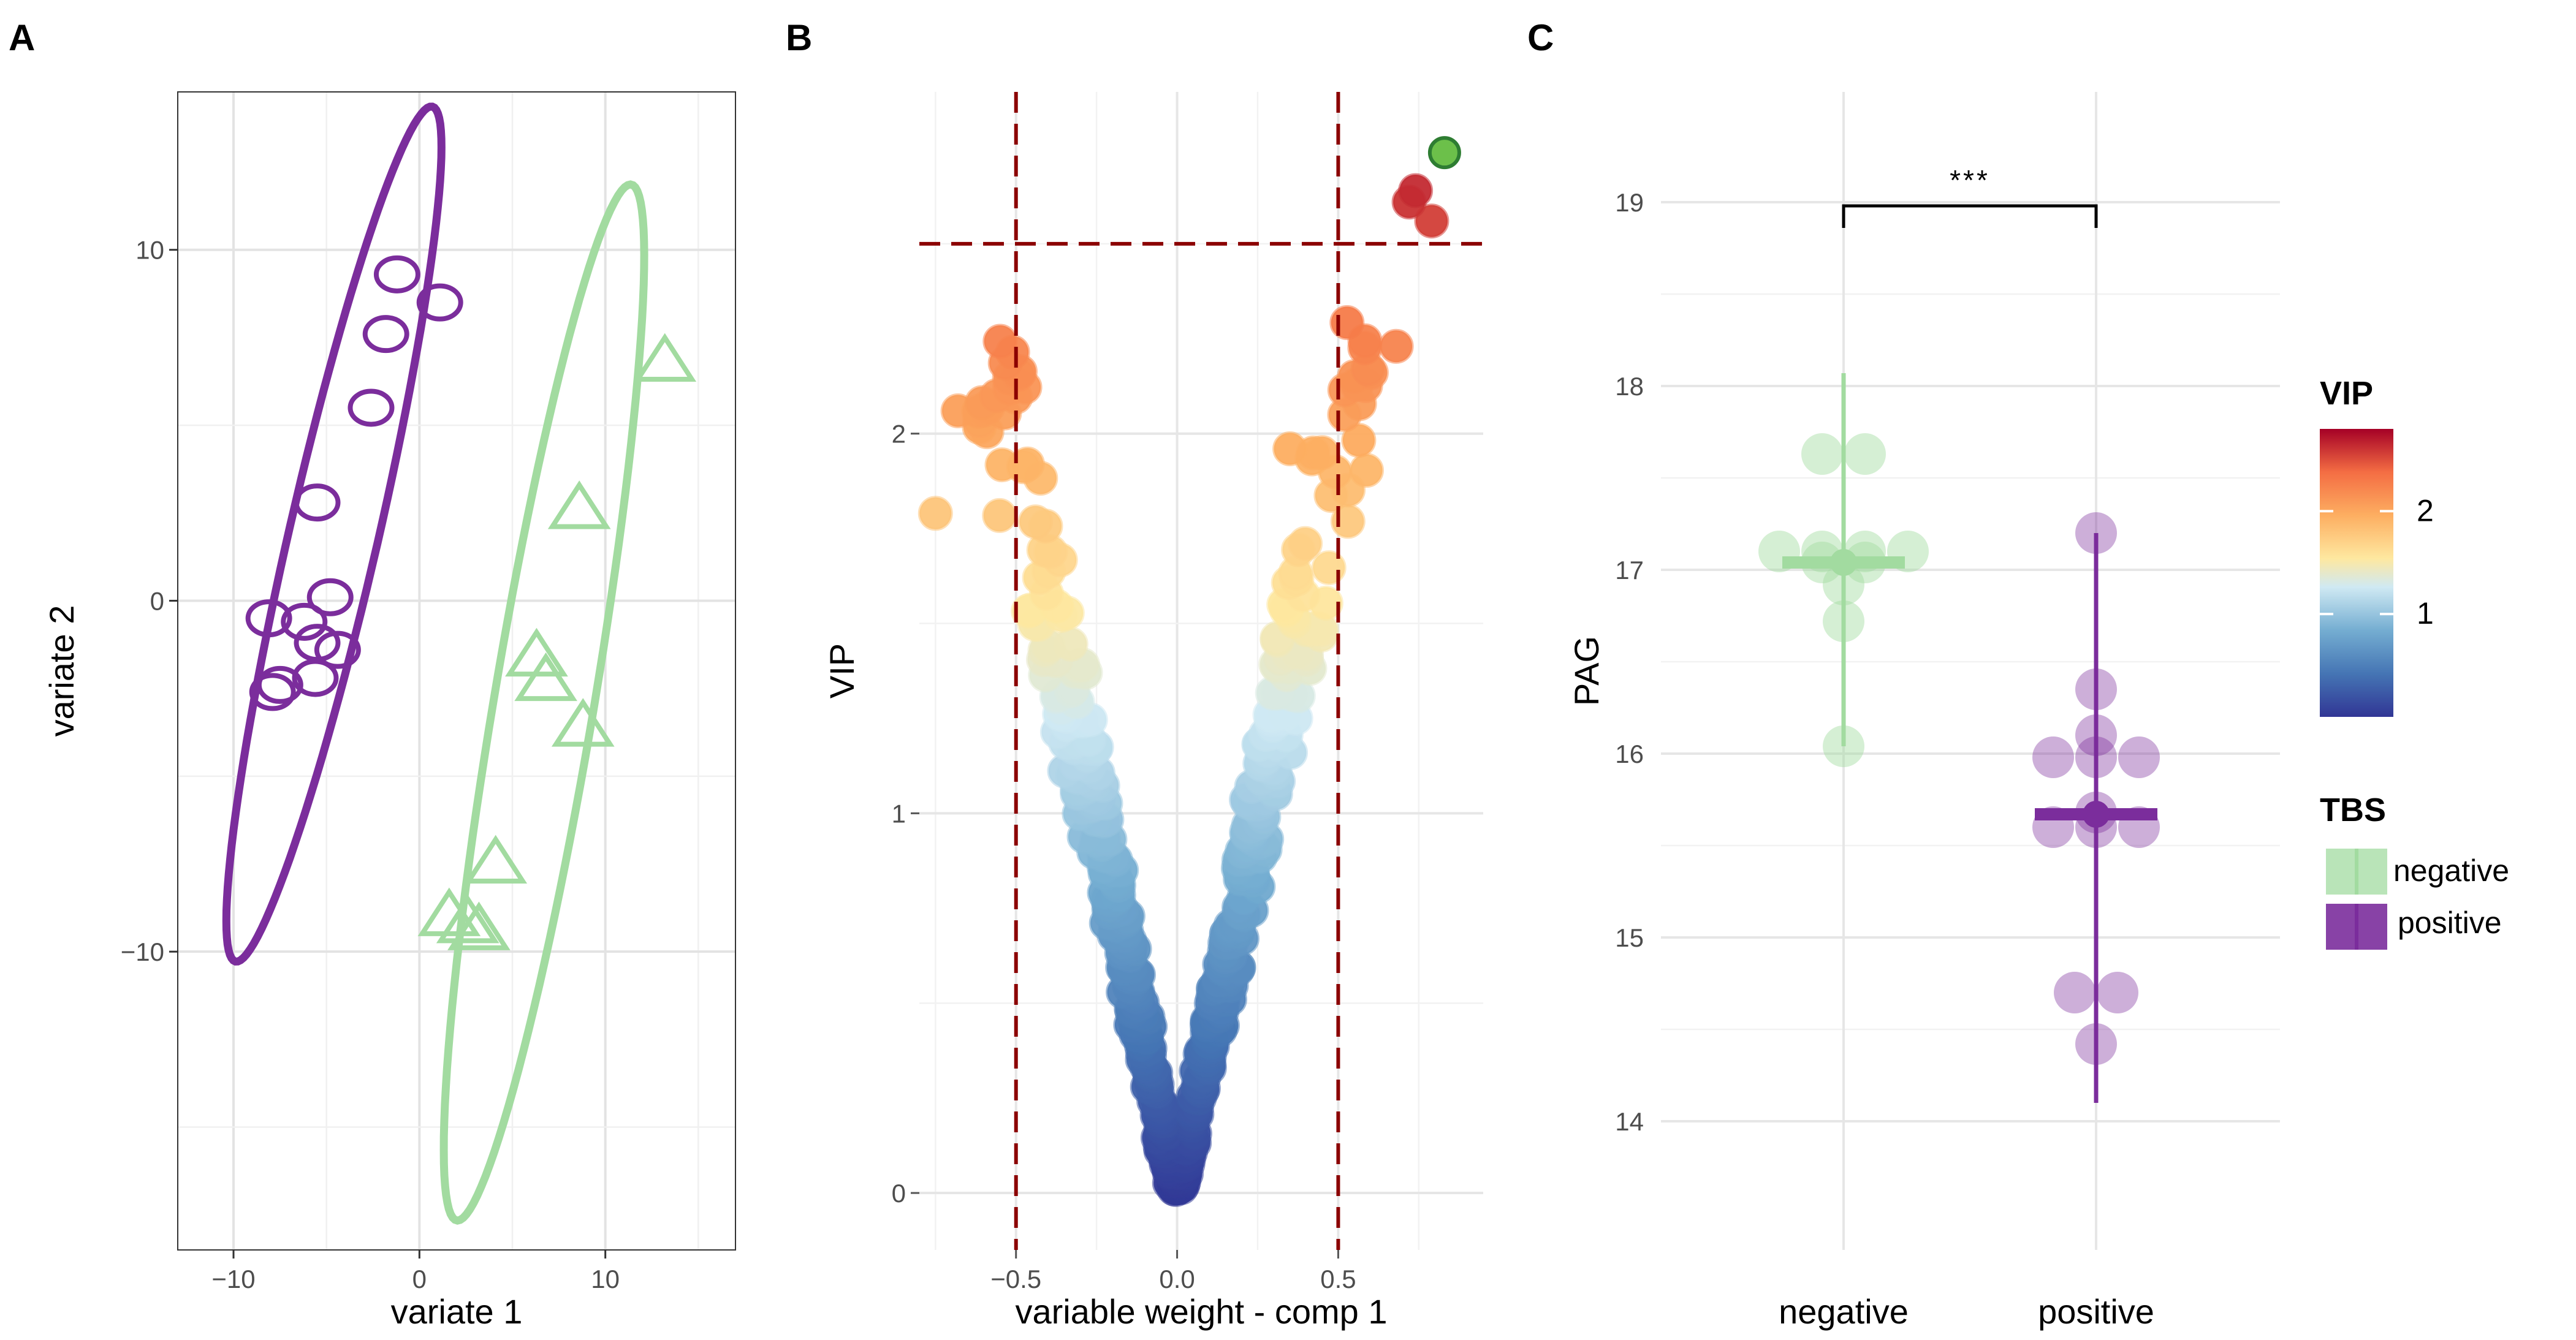 The height and width of the screenshot is (1340, 2576). What do you see at coordinates (842, 670) in the screenshot?
I see `panel-b-y-axis-title: VIP` at bounding box center [842, 670].